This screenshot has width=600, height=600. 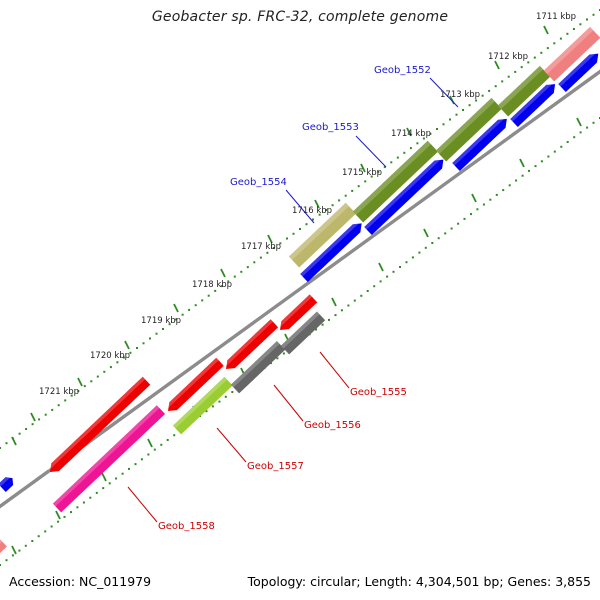 I want to click on forward-gene-label: Geob_1552, so click(x=402, y=70).